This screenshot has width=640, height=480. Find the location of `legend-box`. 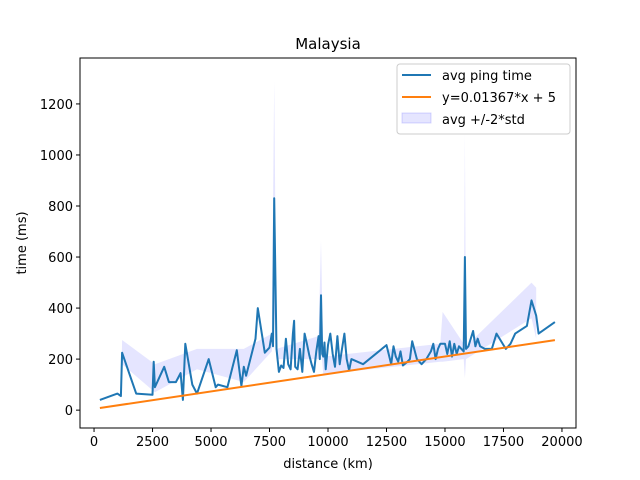

legend-box is located at coordinates (483, 99).